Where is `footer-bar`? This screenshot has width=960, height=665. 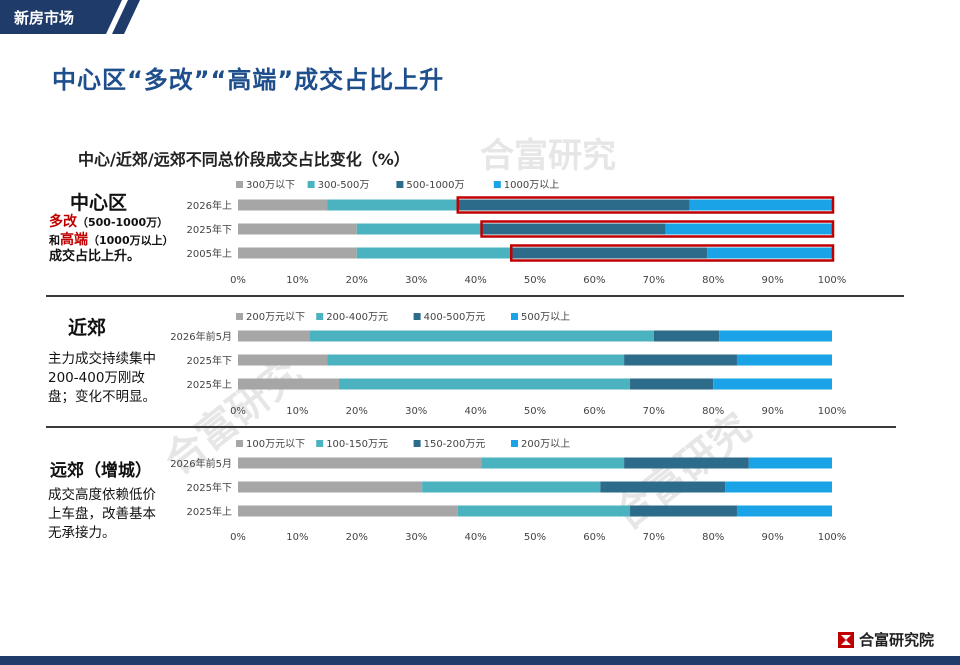 footer-bar is located at coordinates (480, 660).